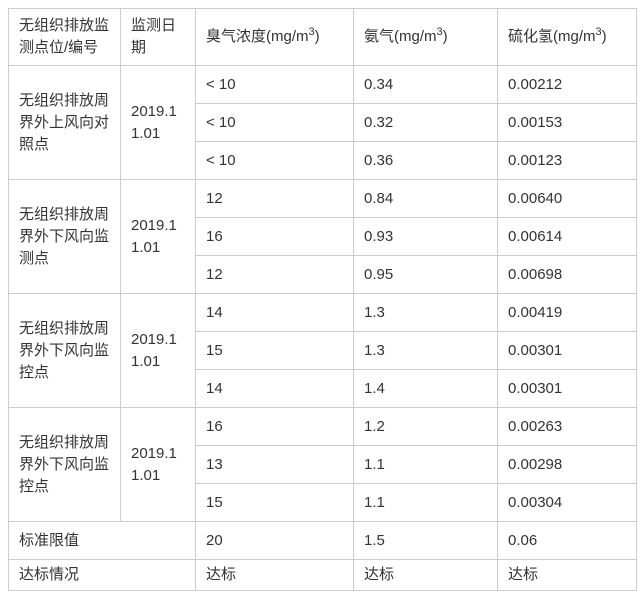 The image size is (644, 600). I want to click on table-row: 14 1.4 0.00301, so click(323, 388).